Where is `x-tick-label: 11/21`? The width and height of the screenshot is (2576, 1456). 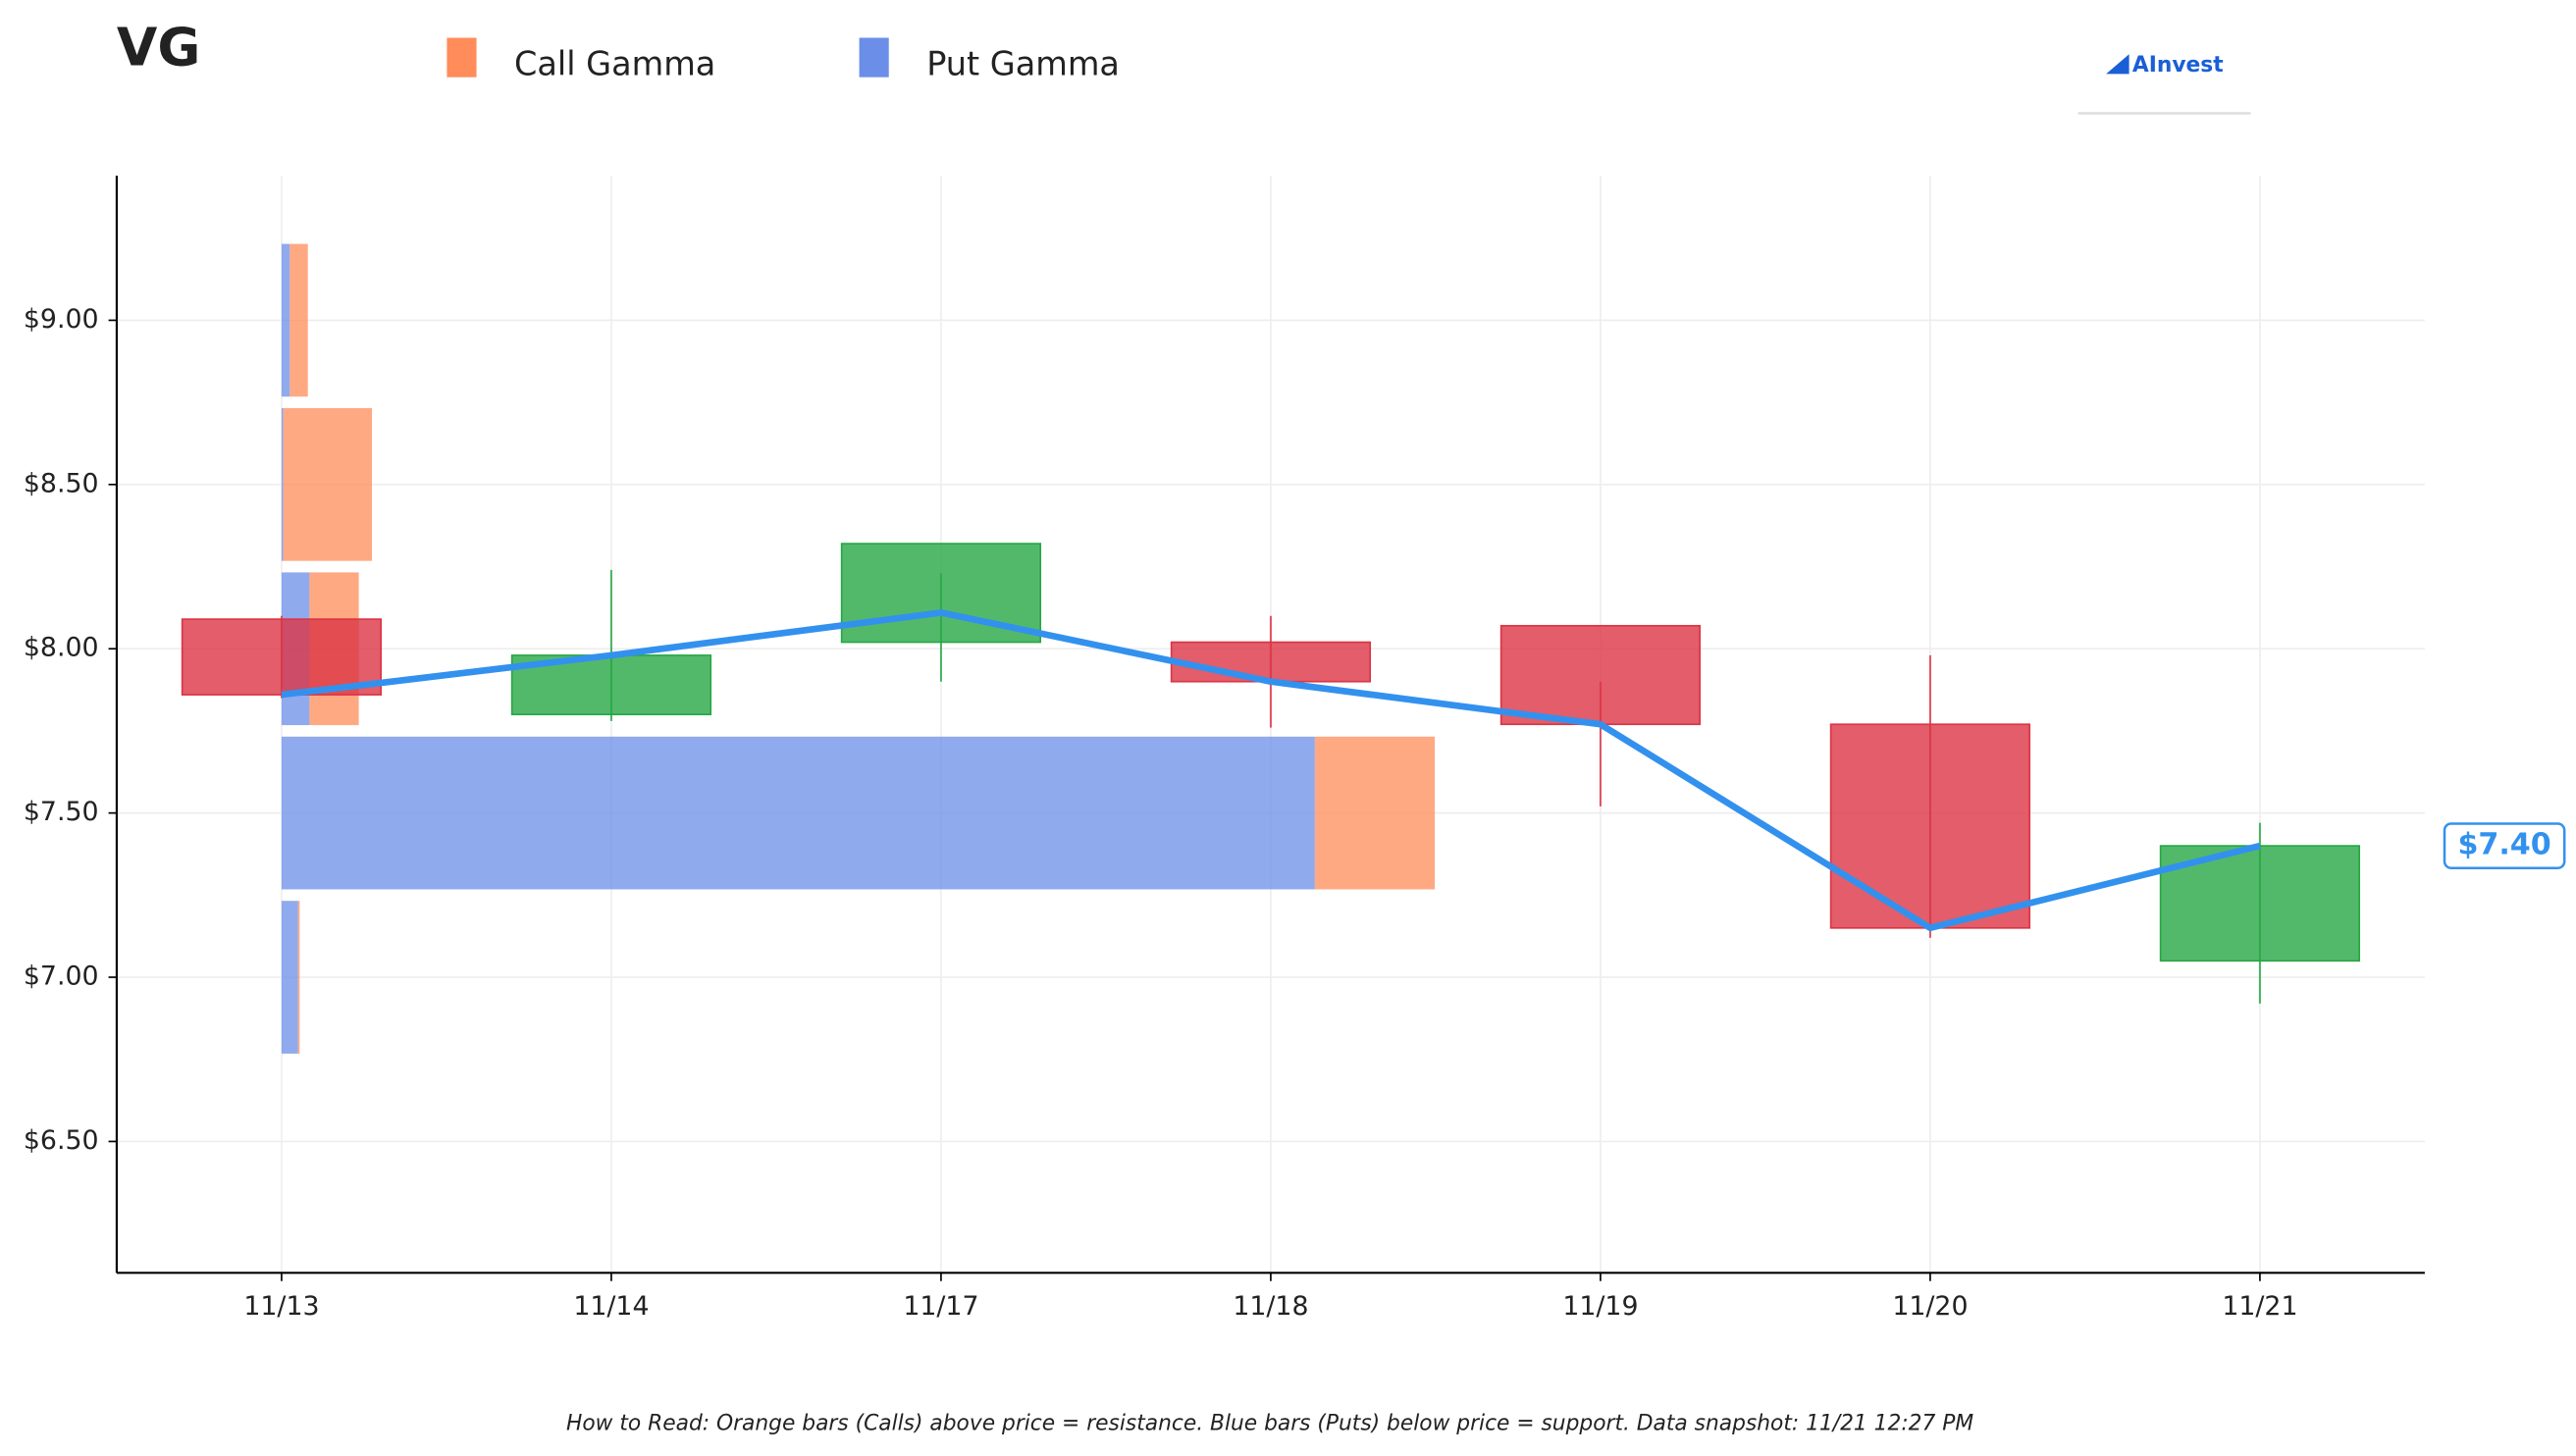
x-tick-label: 11/21 is located at coordinates (2259, 1306).